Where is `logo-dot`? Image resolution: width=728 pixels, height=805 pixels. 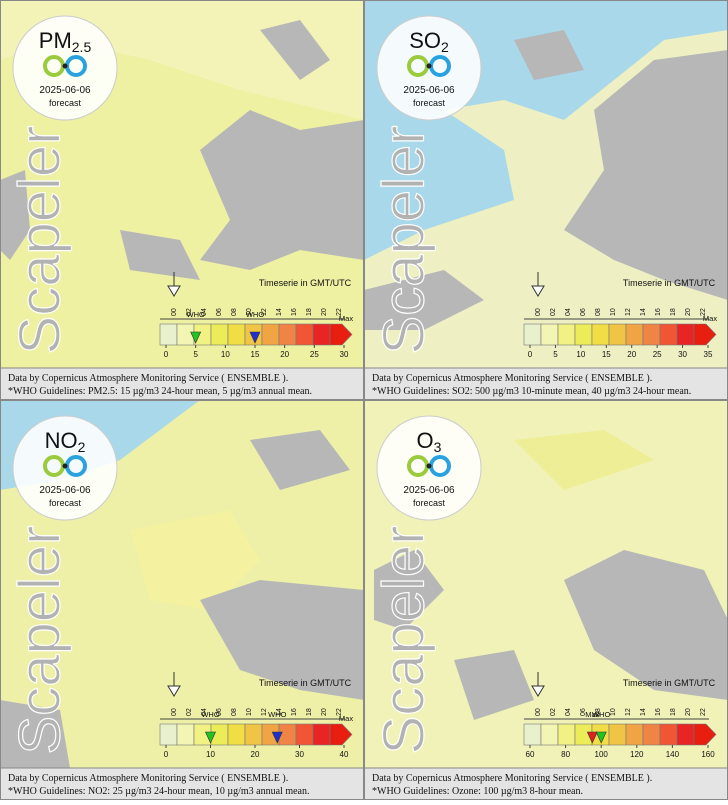
logo-dot is located at coordinates (429, 466).